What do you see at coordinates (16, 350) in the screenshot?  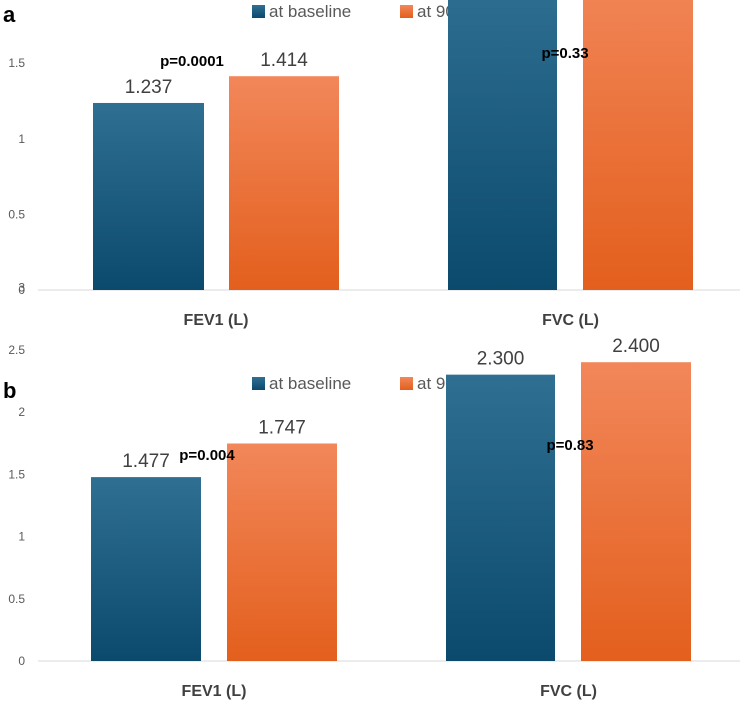 I see `y-tick-label: 2.5` at bounding box center [16, 350].